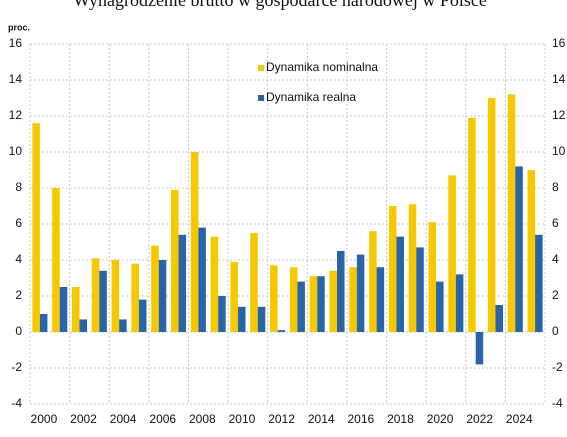  What do you see at coordinates (242, 419) in the screenshot?
I see `x-tick-label: 2010` at bounding box center [242, 419].